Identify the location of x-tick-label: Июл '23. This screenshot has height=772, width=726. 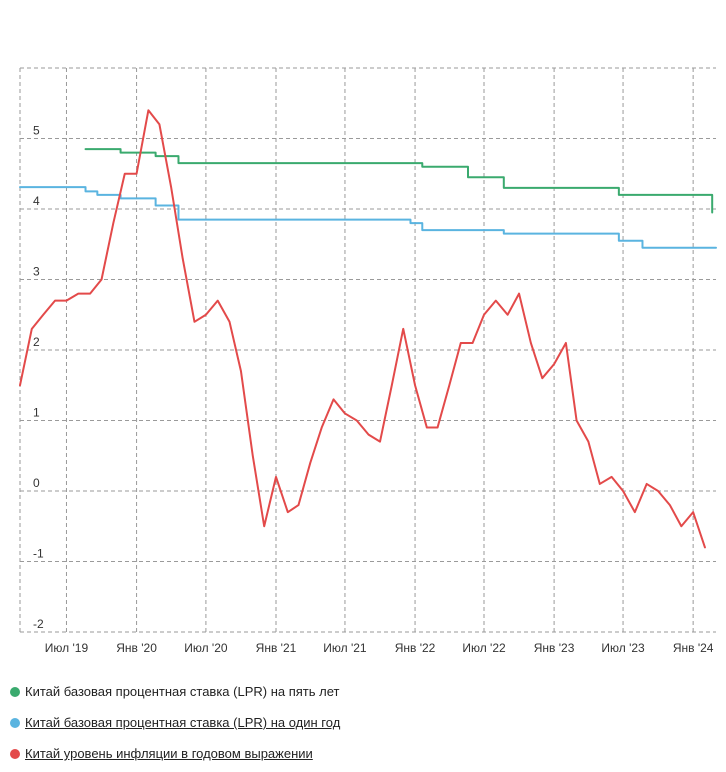
(623, 648).